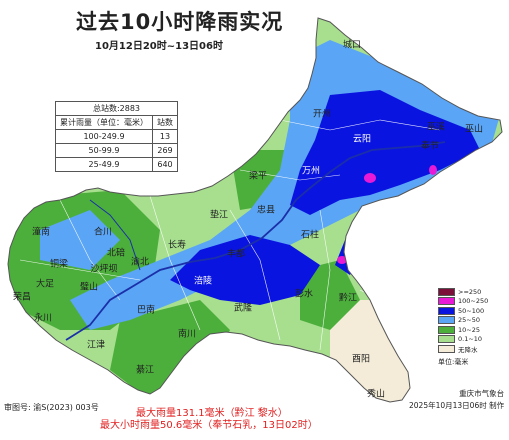 The height and width of the screenshot is (440, 509). Describe the element at coordinates (45, 284) in the screenshot. I see `place-label-dazu: 大足` at that location.